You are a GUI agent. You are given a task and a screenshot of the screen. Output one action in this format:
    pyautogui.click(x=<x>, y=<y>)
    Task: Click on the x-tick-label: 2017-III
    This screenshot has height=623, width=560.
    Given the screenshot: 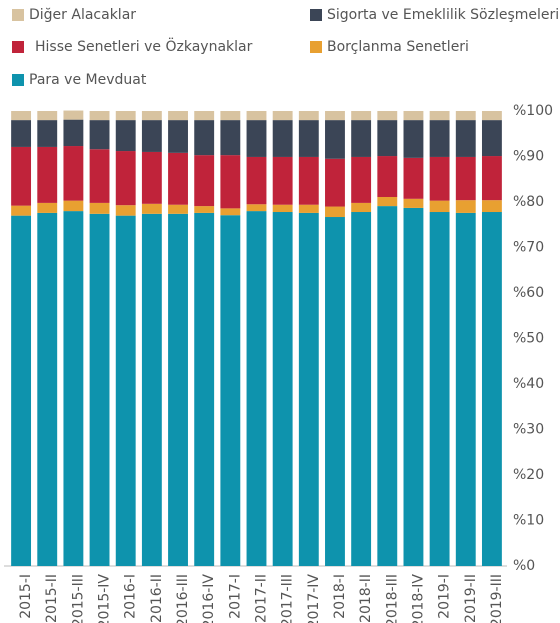 What is the action you would take?
    pyautogui.click(x=288, y=598)
    